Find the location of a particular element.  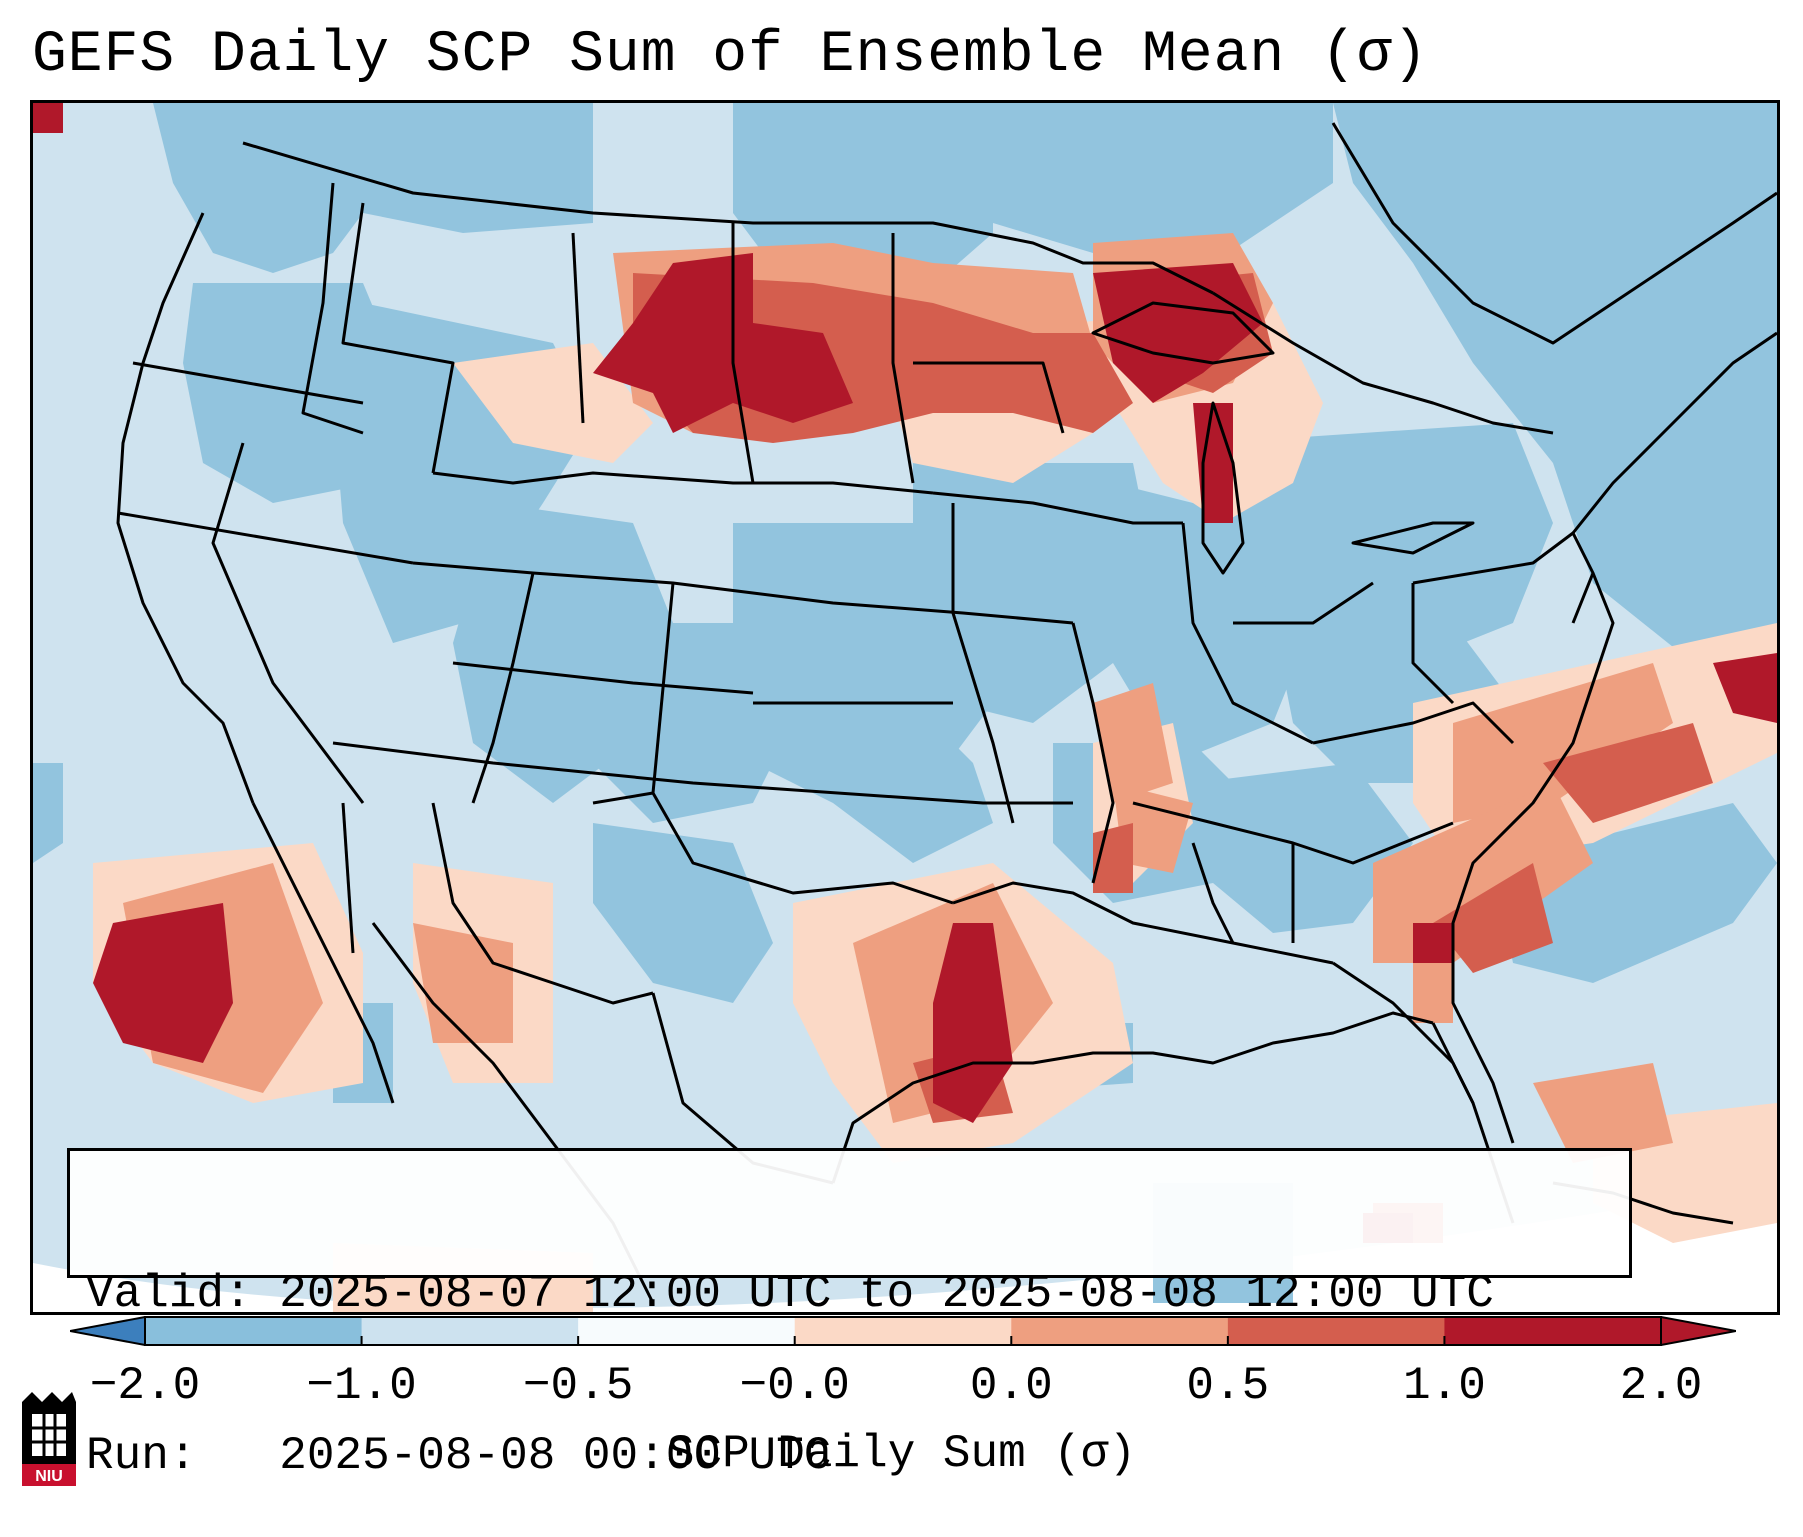

canada-border is located at coordinates (728, 218).